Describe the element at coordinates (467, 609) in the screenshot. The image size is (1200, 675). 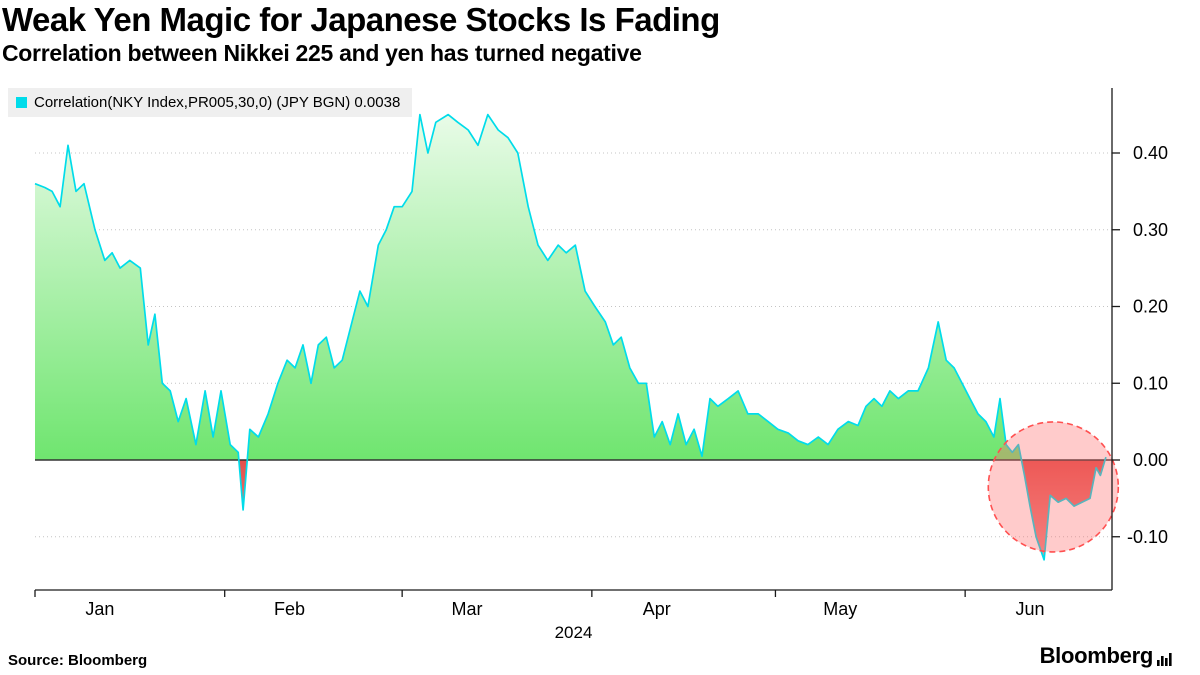
I see `month-label: Mar` at that location.